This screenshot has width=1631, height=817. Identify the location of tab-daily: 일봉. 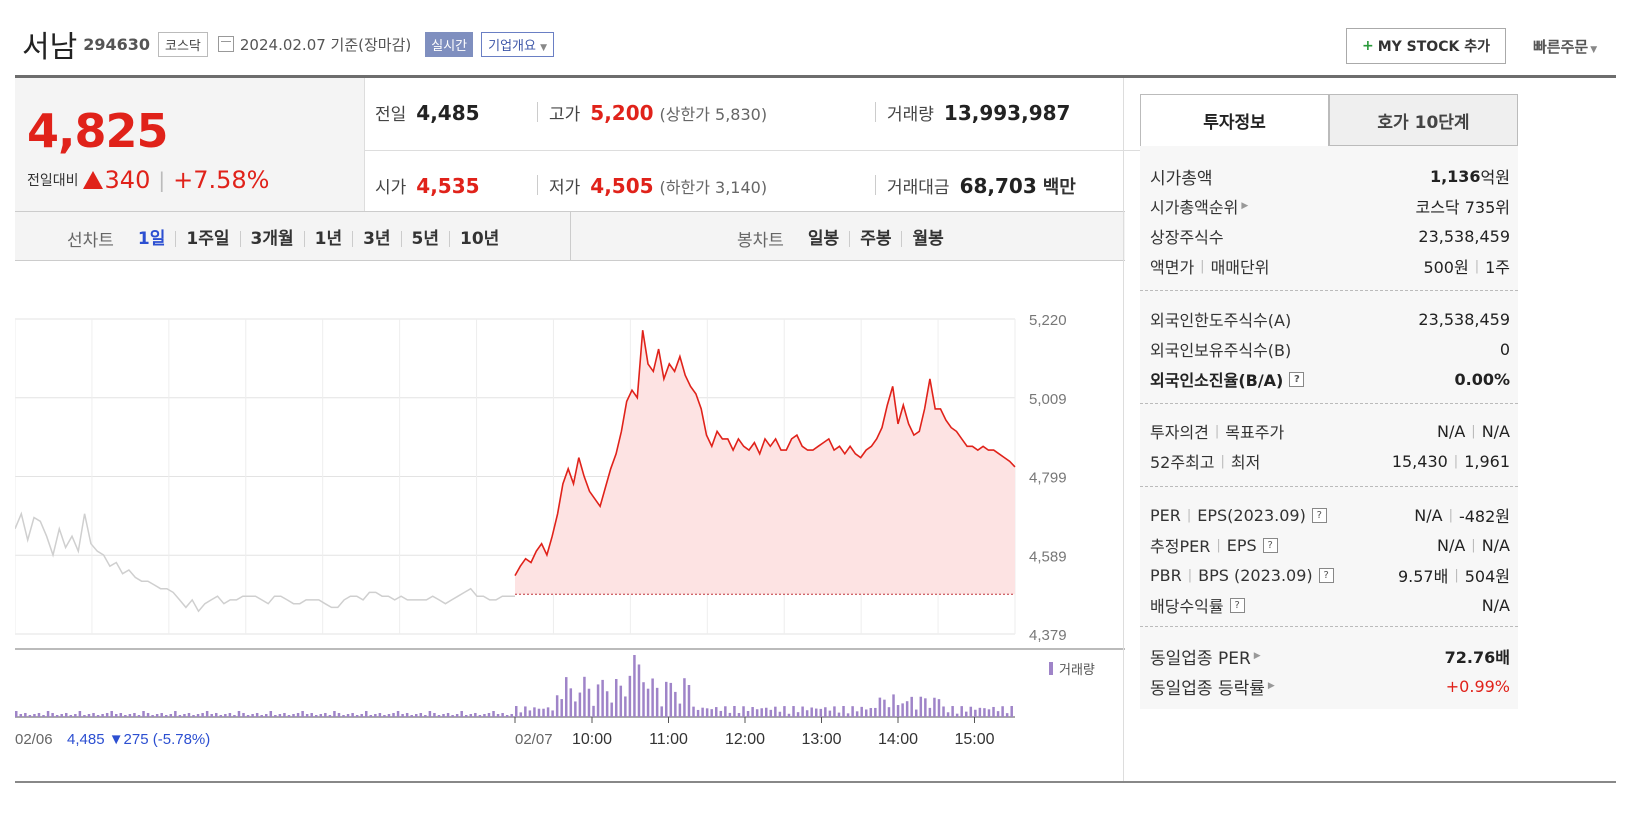
(823, 238).